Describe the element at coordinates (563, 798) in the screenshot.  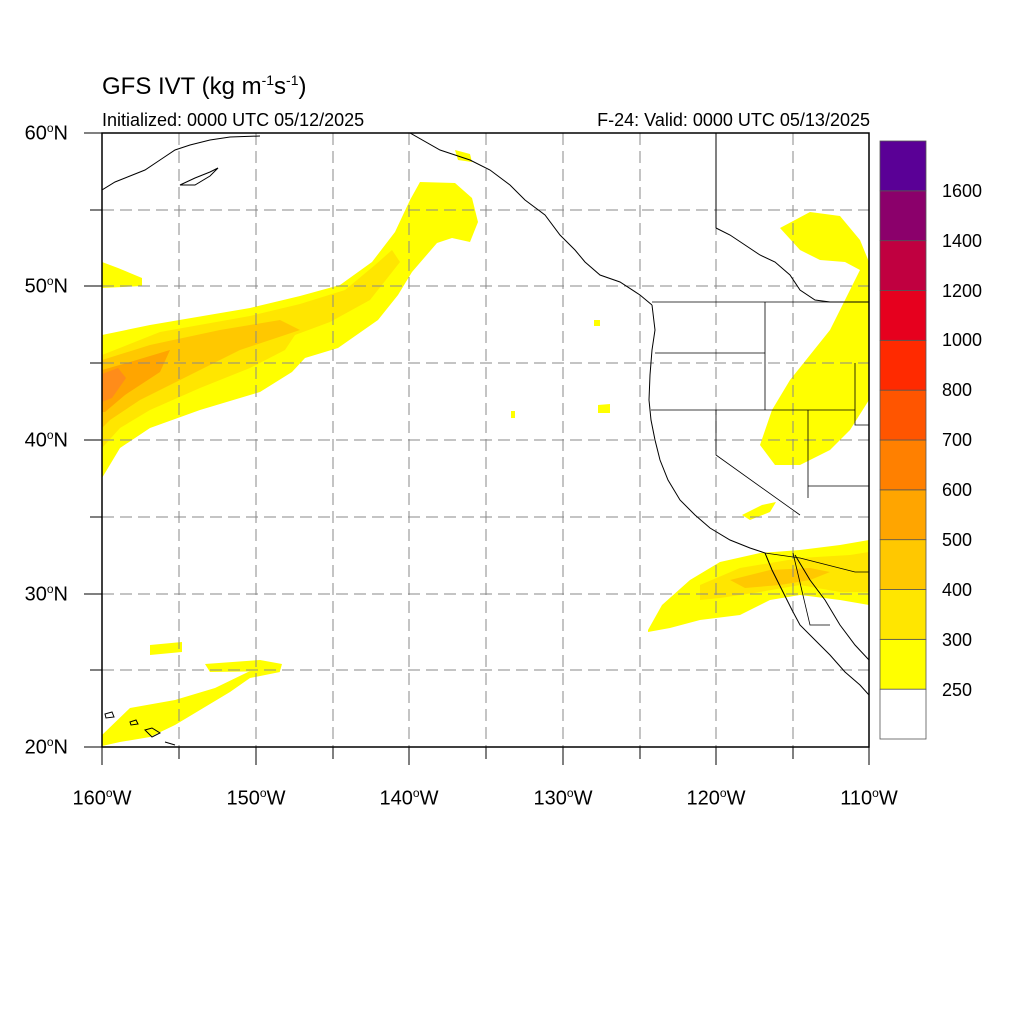
I see `lon-label-130: 130oW` at that location.